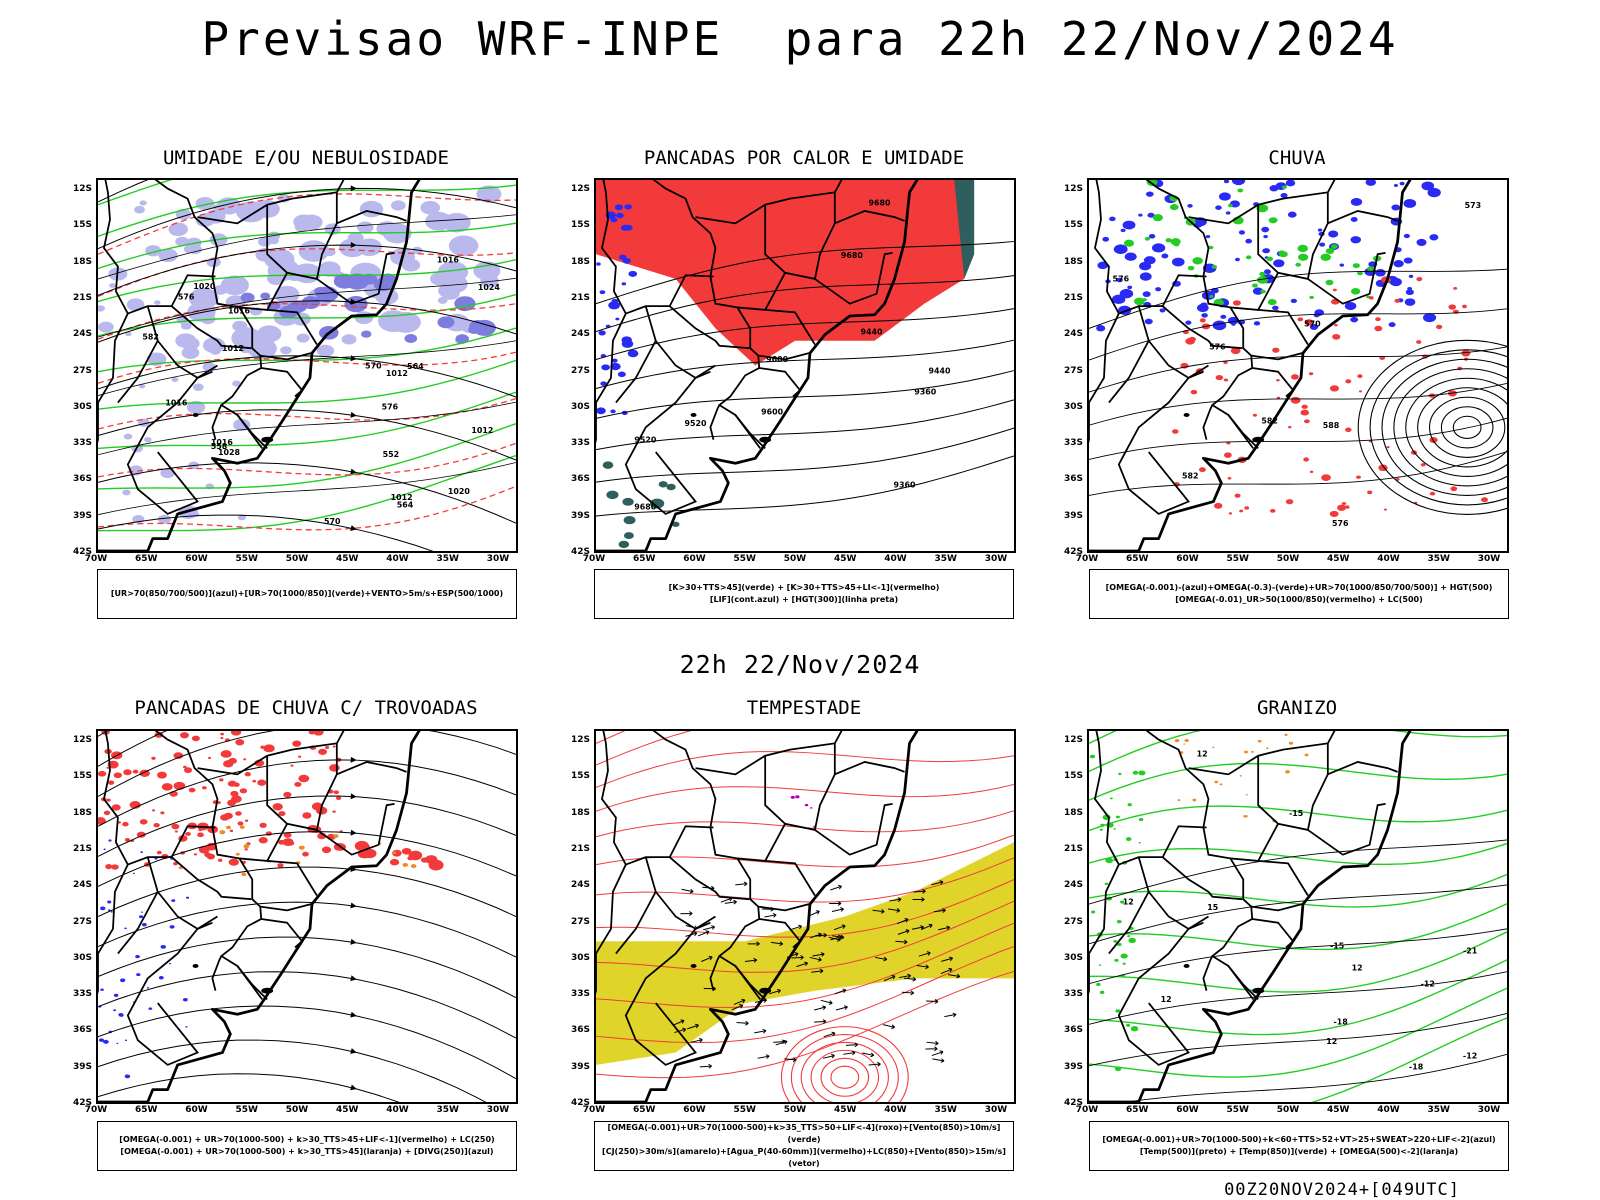 The width and height of the screenshot is (1600, 1200). What do you see at coordinates (1489, 1110) in the screenshot?
I see `lon-tick-label: 30W` at bounding box center [1489, 1110].